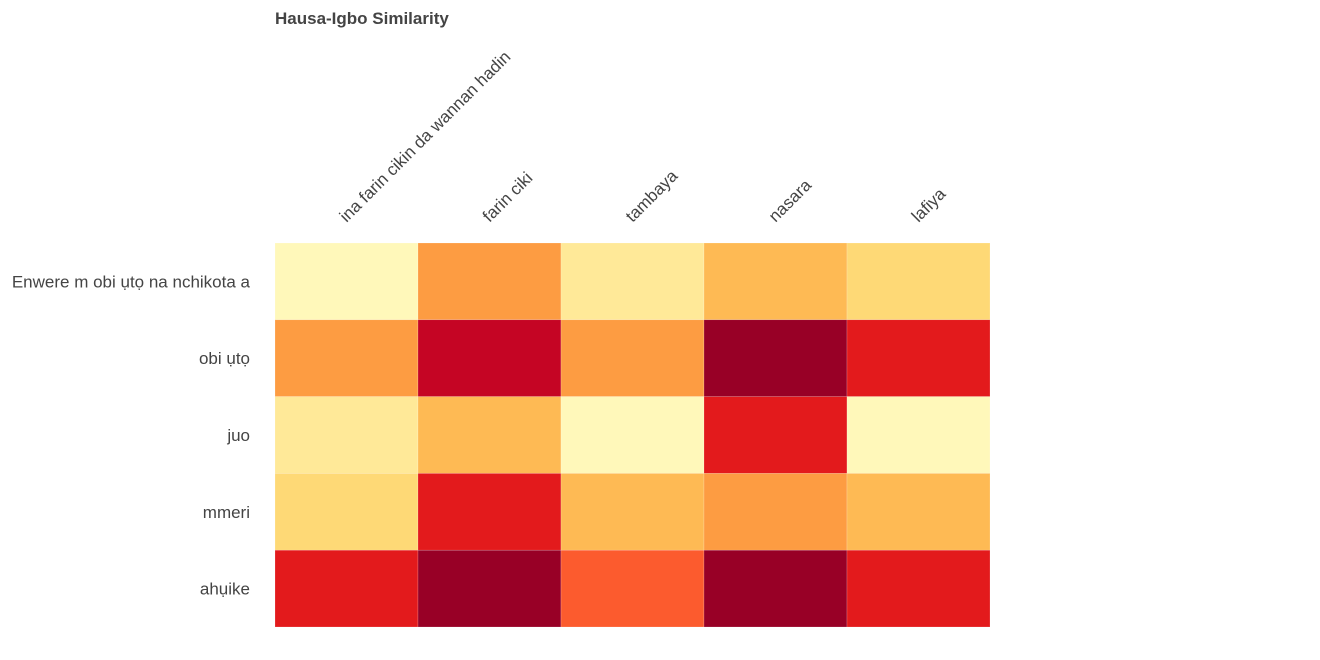  Describe the element at coordinates (346, 435) in the screenshot. I see `heatmap-cell-r2-c0` at that location.